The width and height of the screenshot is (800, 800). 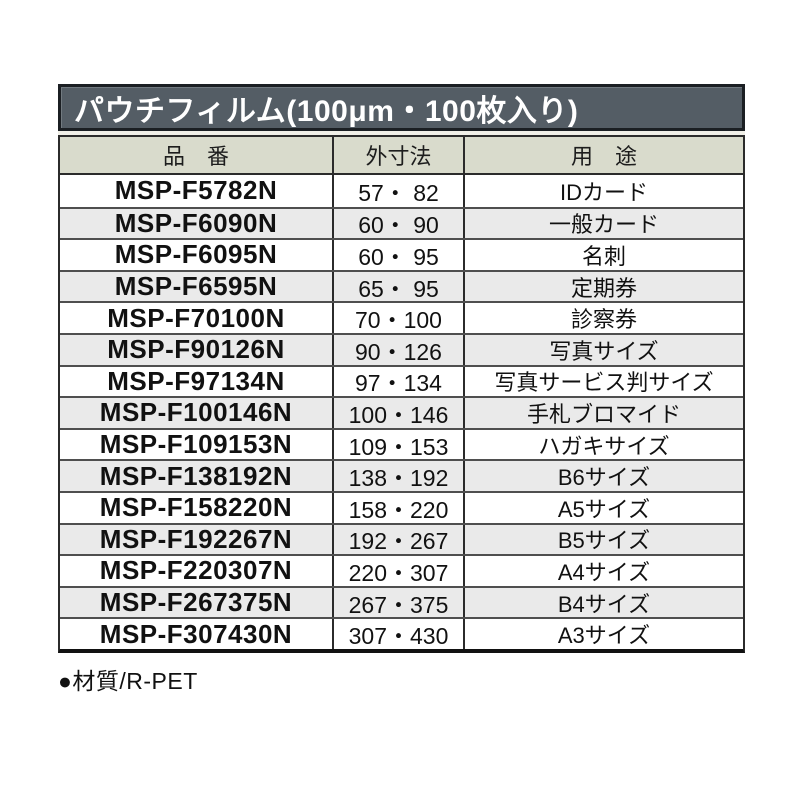 I want to click on use-cell: 手札ブロマイド, so click(x=603, y=414).